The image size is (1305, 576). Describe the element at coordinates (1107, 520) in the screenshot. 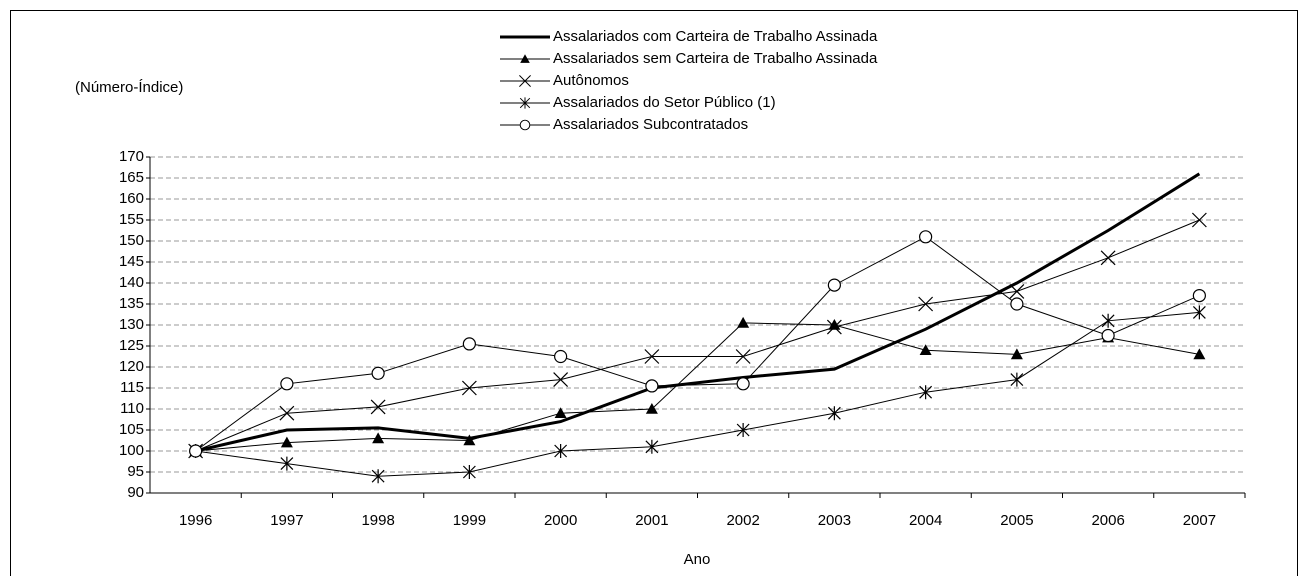

I see `x-tick-label: 2006` at that location.